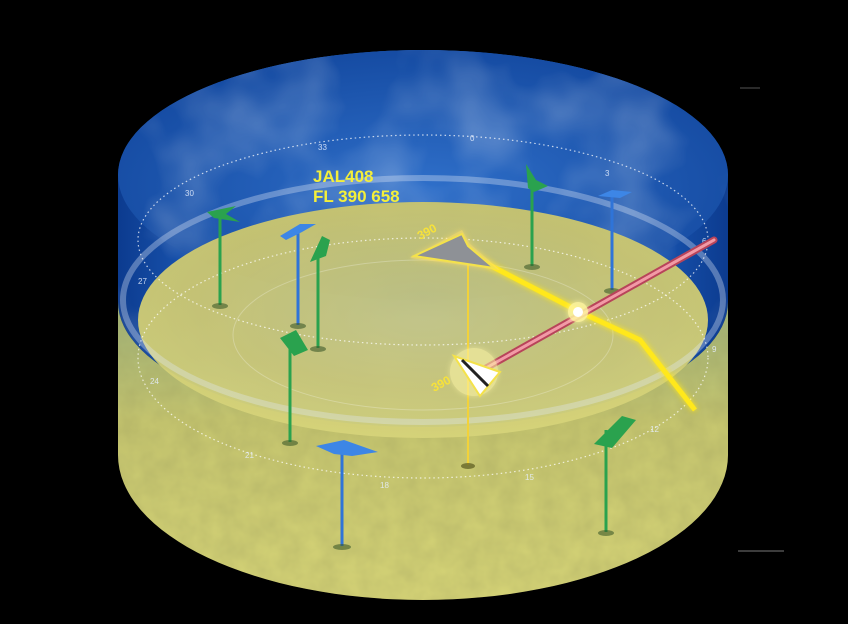  I want to click on ownship-aircraft, so click(476, 373).